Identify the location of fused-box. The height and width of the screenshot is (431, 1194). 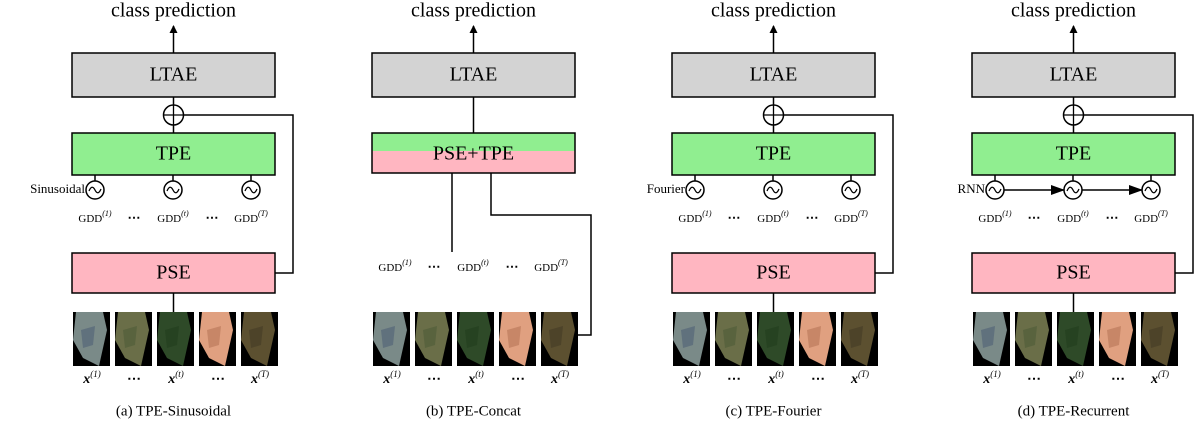
(473, 153).